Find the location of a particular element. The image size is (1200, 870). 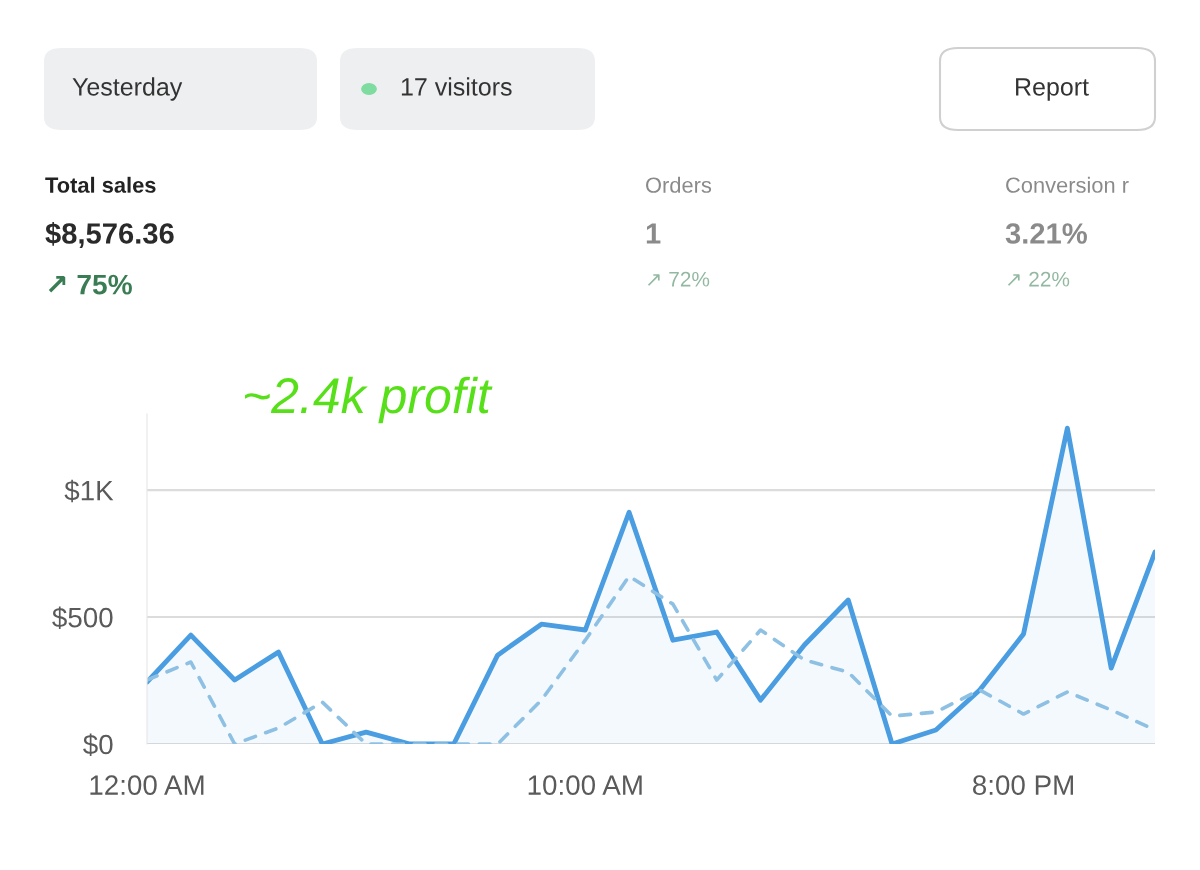

text: ↗ 75% is located at coordinates (90, 284).